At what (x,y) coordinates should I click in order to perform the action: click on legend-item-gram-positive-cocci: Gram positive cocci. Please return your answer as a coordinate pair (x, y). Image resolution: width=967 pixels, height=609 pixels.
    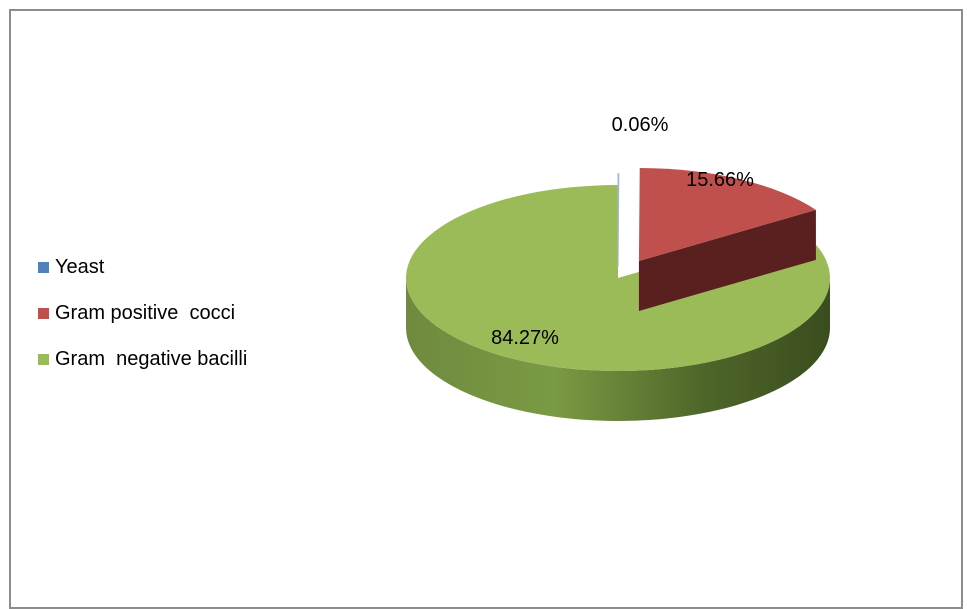
    Looking at the image, I should click on (142, 313).